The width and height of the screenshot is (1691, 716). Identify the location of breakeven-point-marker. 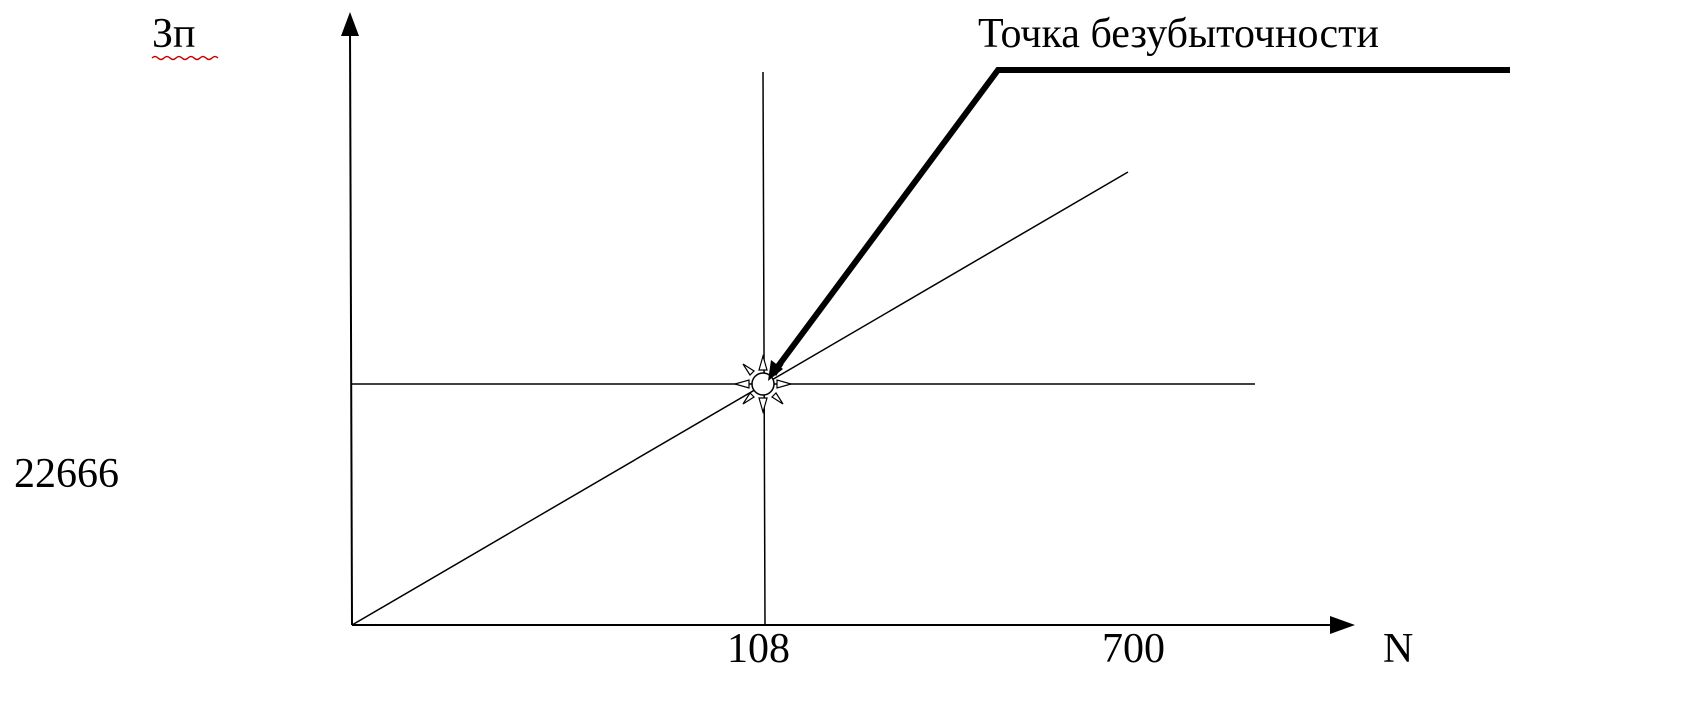
(763, 384).